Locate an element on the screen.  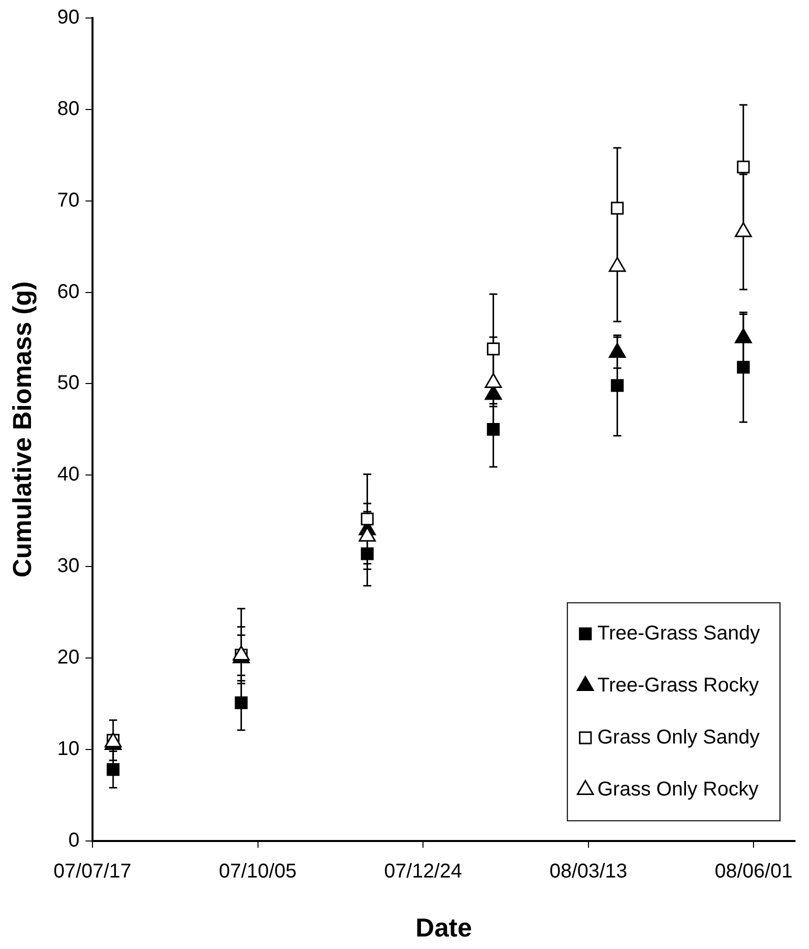
y-tick-label: 10 is located at coordinates (68, 749).